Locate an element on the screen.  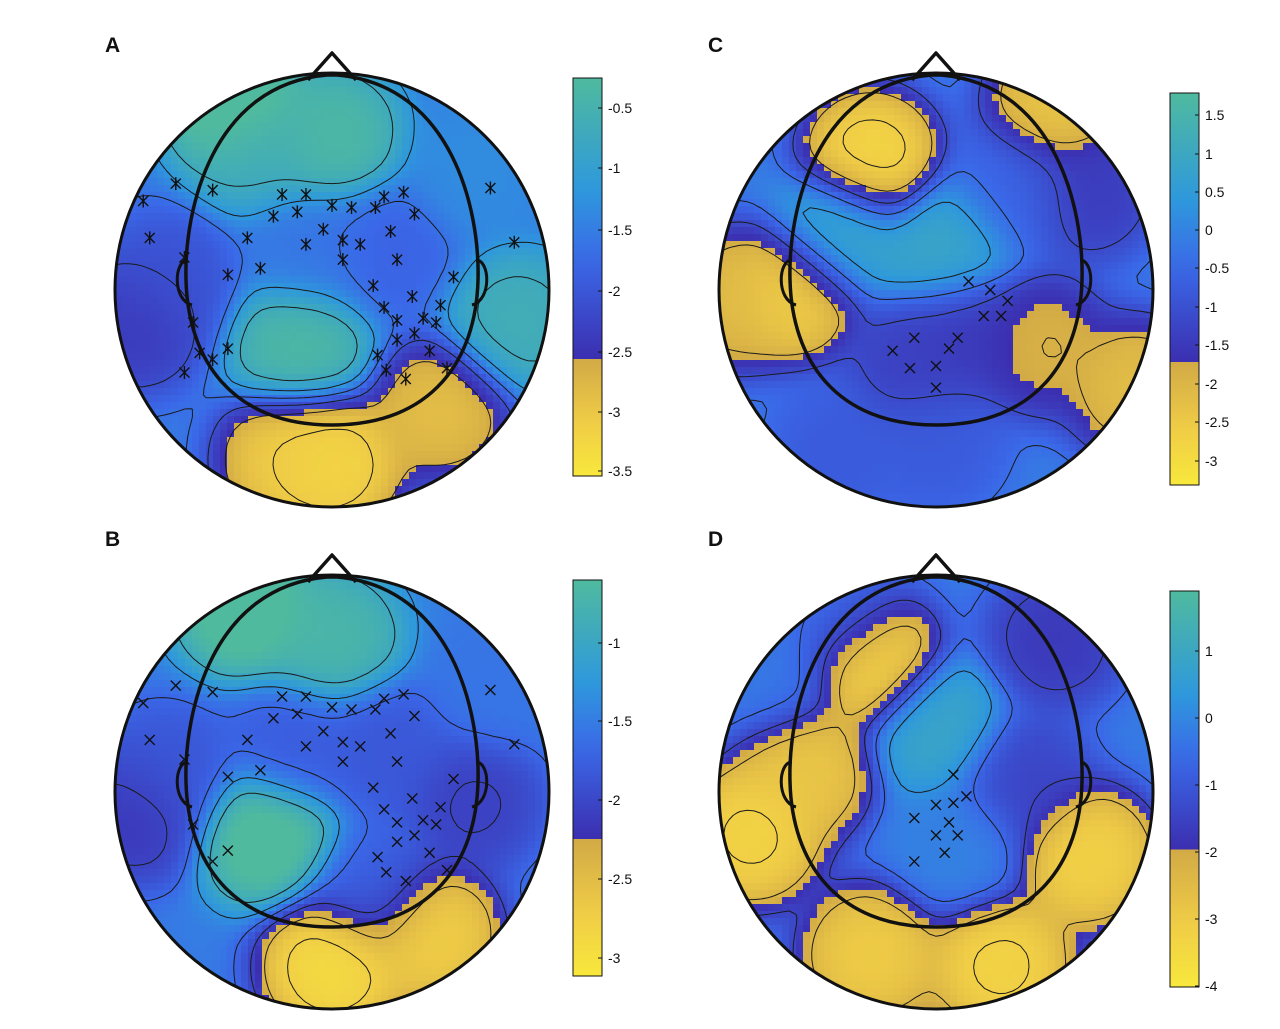
colorbar-tick-label: -4 is located at coordinates (1211, 986).